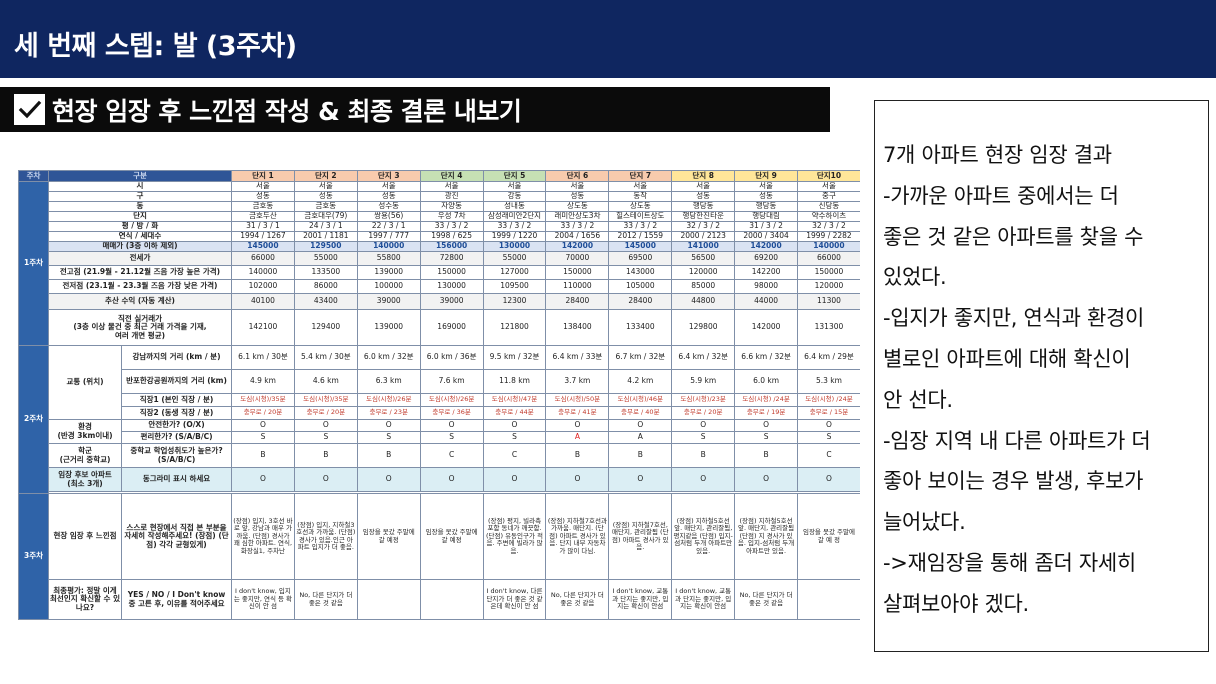  What do you see at coordinates (33, 556) in the screenshot?
I see `week-label: 3주차` at bounding box center [33, 556].